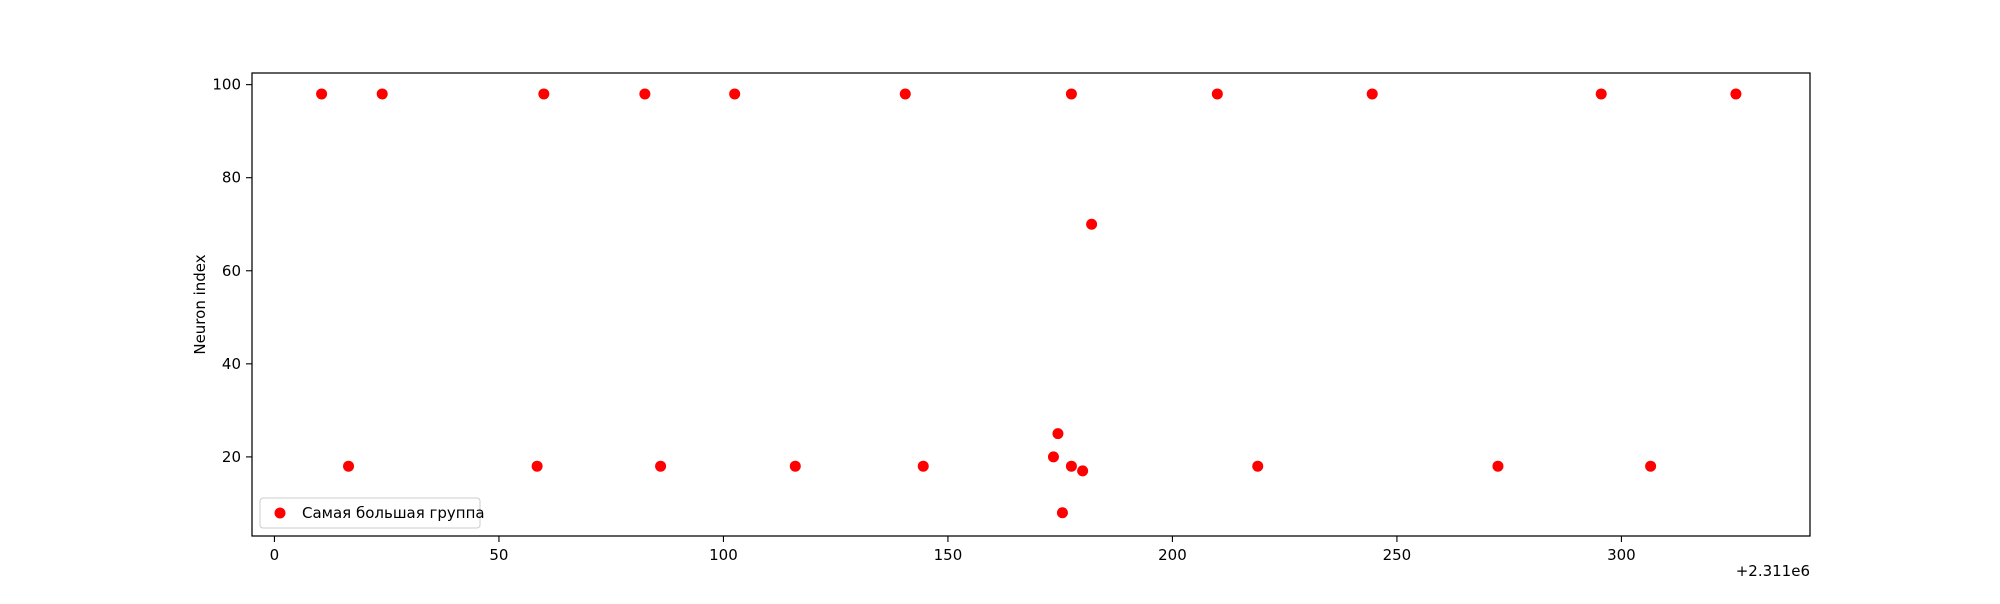 The image size is (2000, 604). Describe the element at coordinates (723, 555) in the screenshot. I see `x-tick-label: 100` at that location.